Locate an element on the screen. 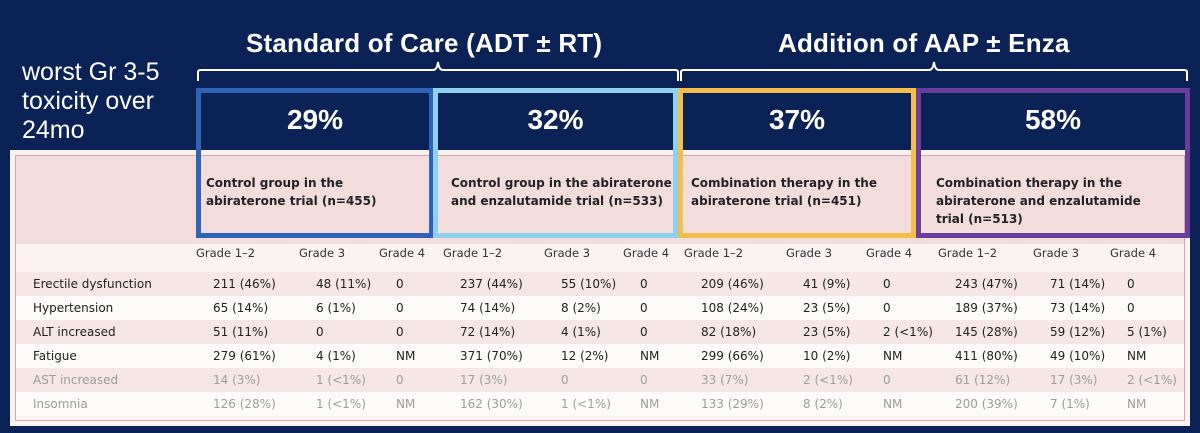 The image size is (1200, 433). toxicity-percent-value: 32% is located at coordinates (555, 119).